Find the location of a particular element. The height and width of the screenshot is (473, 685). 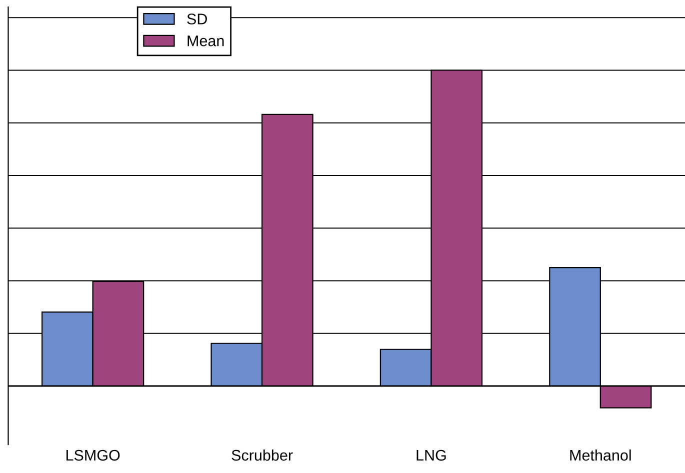

x-tick-label: LSMGO is located at coordinates (93, 455).